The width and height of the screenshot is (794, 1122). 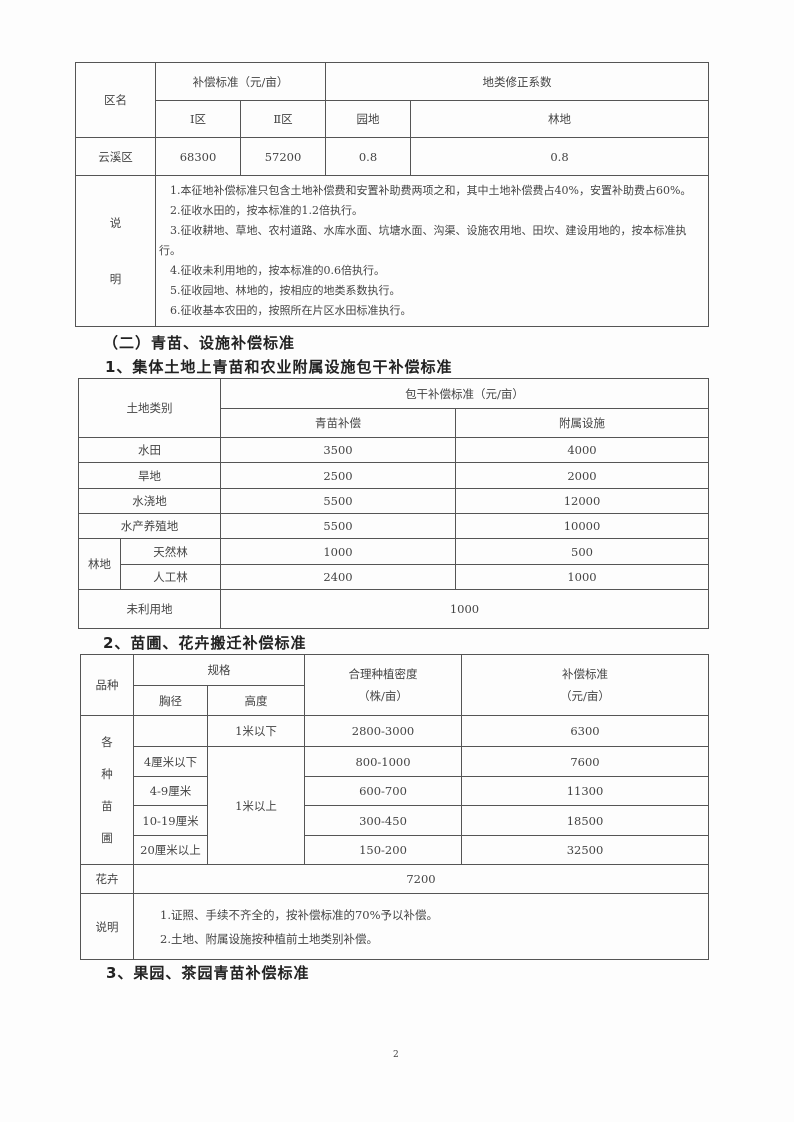 I want to click on header-zone1: Ⅰ区, so click(x=198, y=119).